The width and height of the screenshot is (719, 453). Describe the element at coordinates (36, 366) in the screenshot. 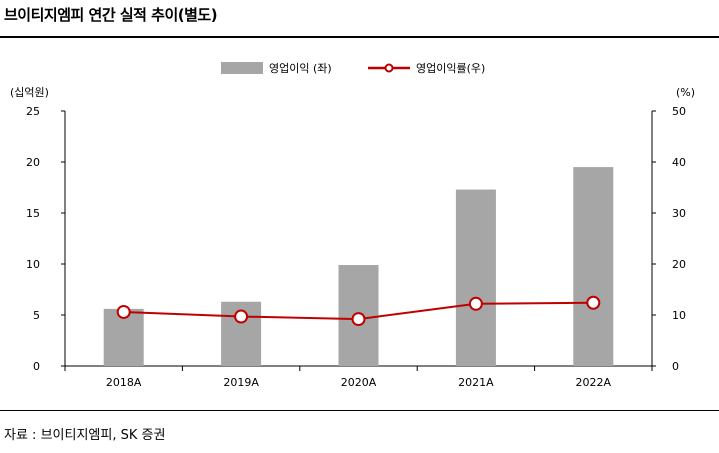

I see `left-tick-label: 0` at that location.